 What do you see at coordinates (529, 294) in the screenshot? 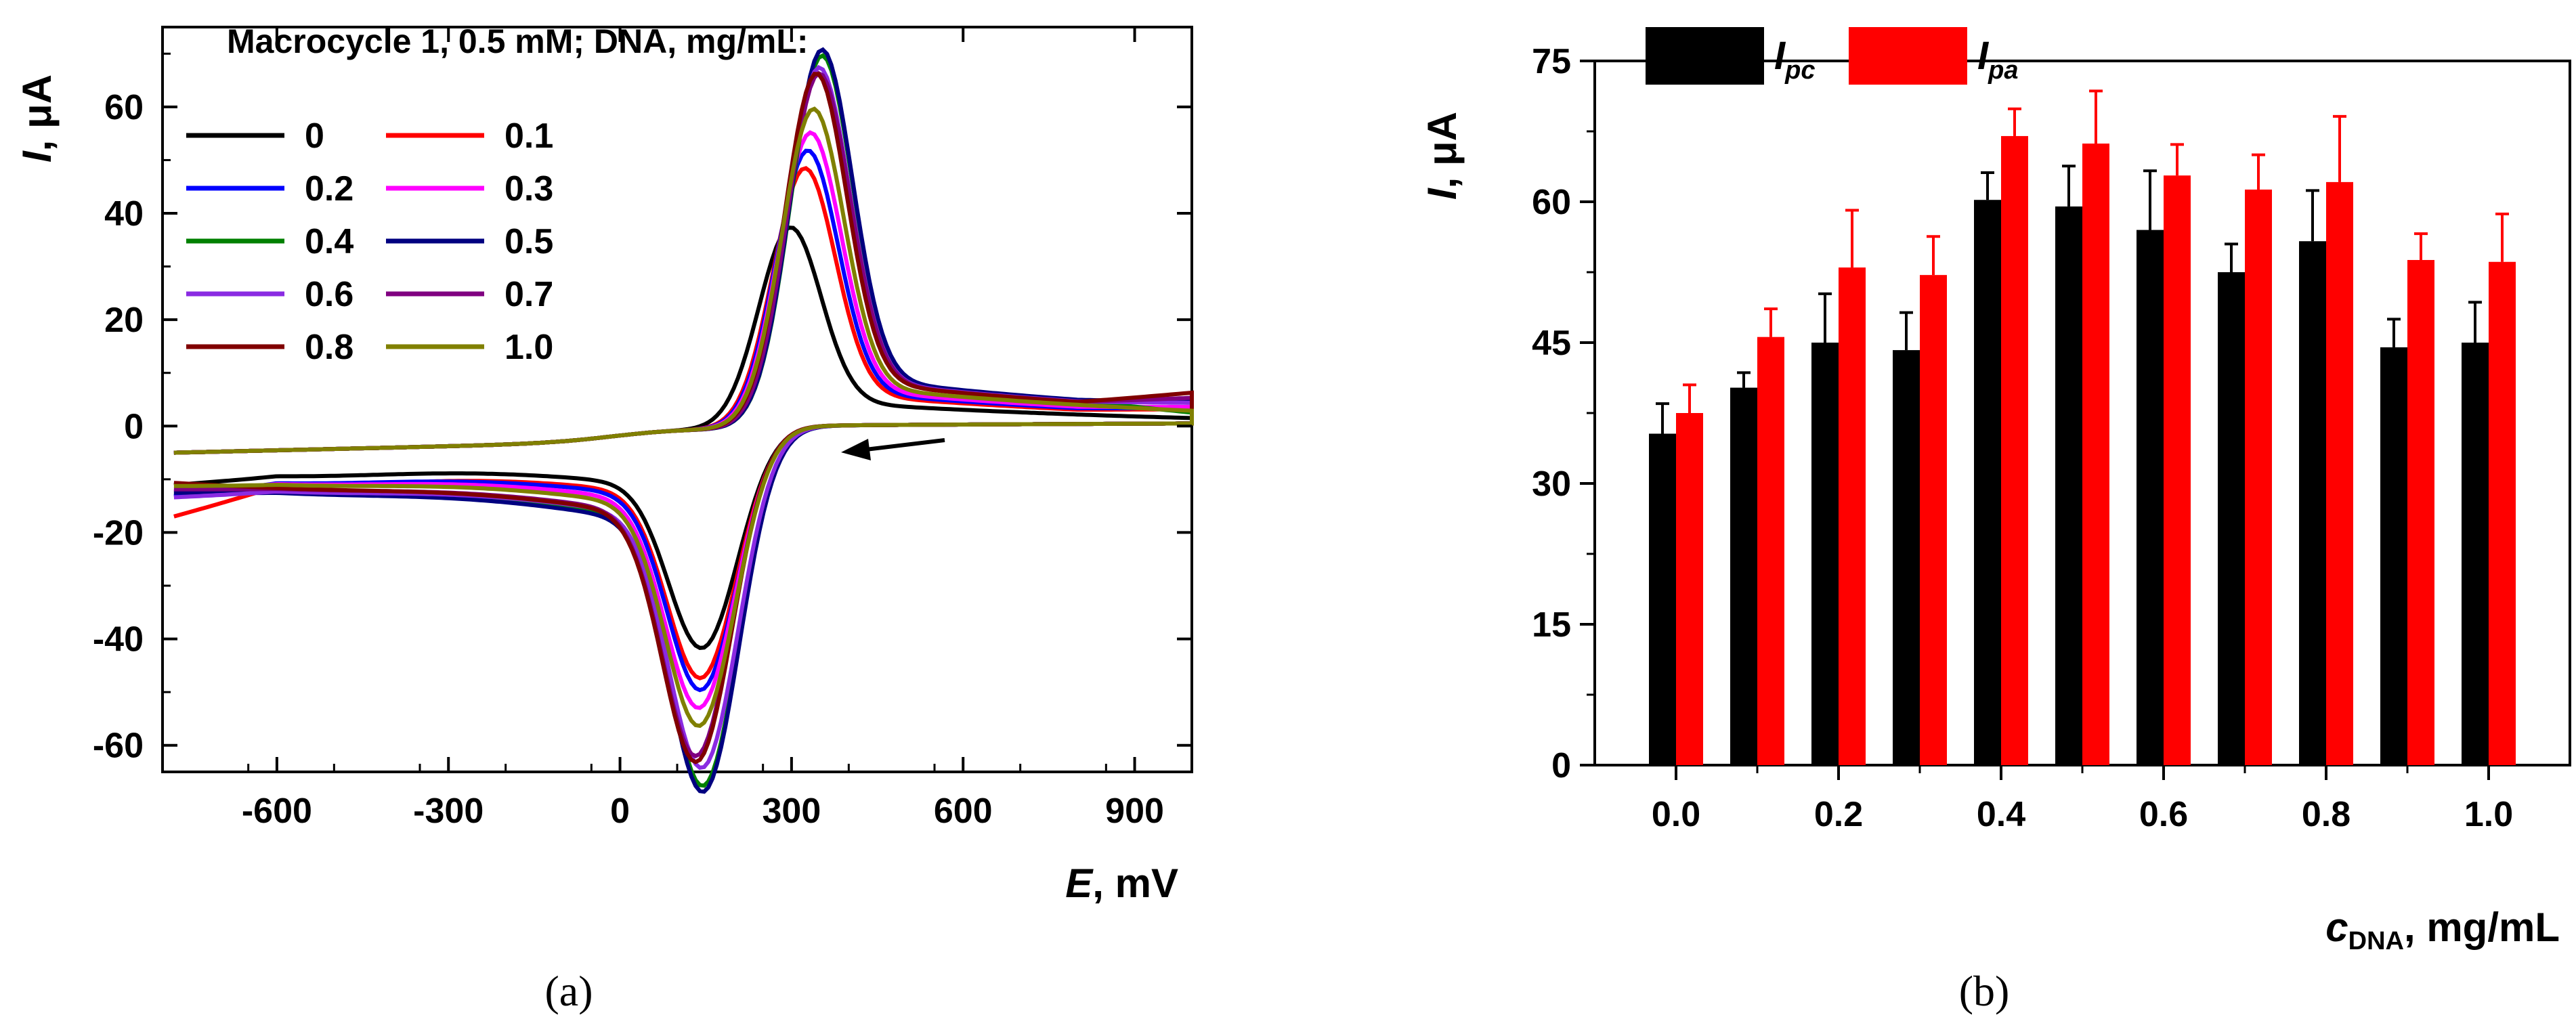
I see `cv-legend-label: 0.7` at bounding box center [529, 294].